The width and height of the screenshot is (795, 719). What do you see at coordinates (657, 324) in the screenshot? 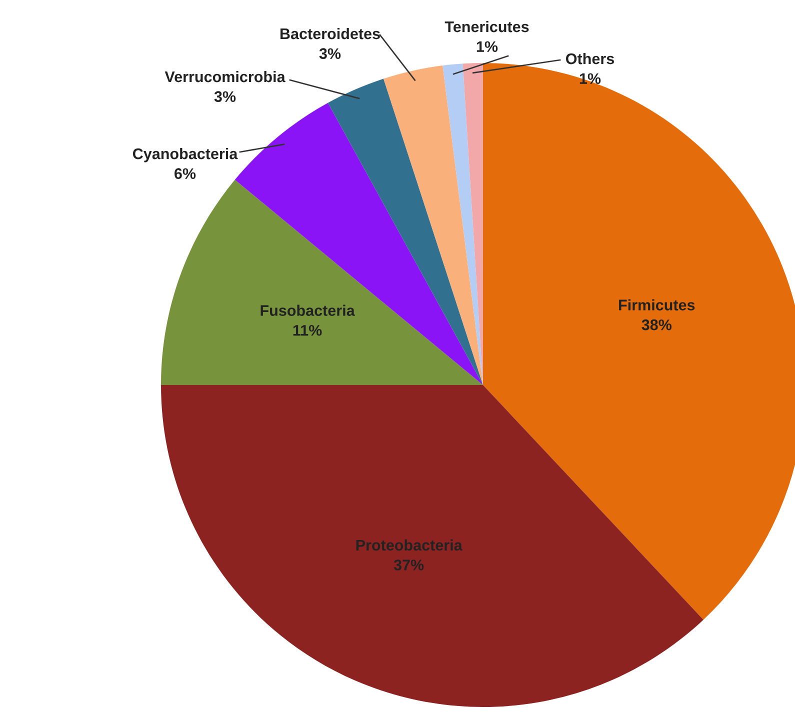
I see `data-label: 38%` at bounding box center [657, 324].